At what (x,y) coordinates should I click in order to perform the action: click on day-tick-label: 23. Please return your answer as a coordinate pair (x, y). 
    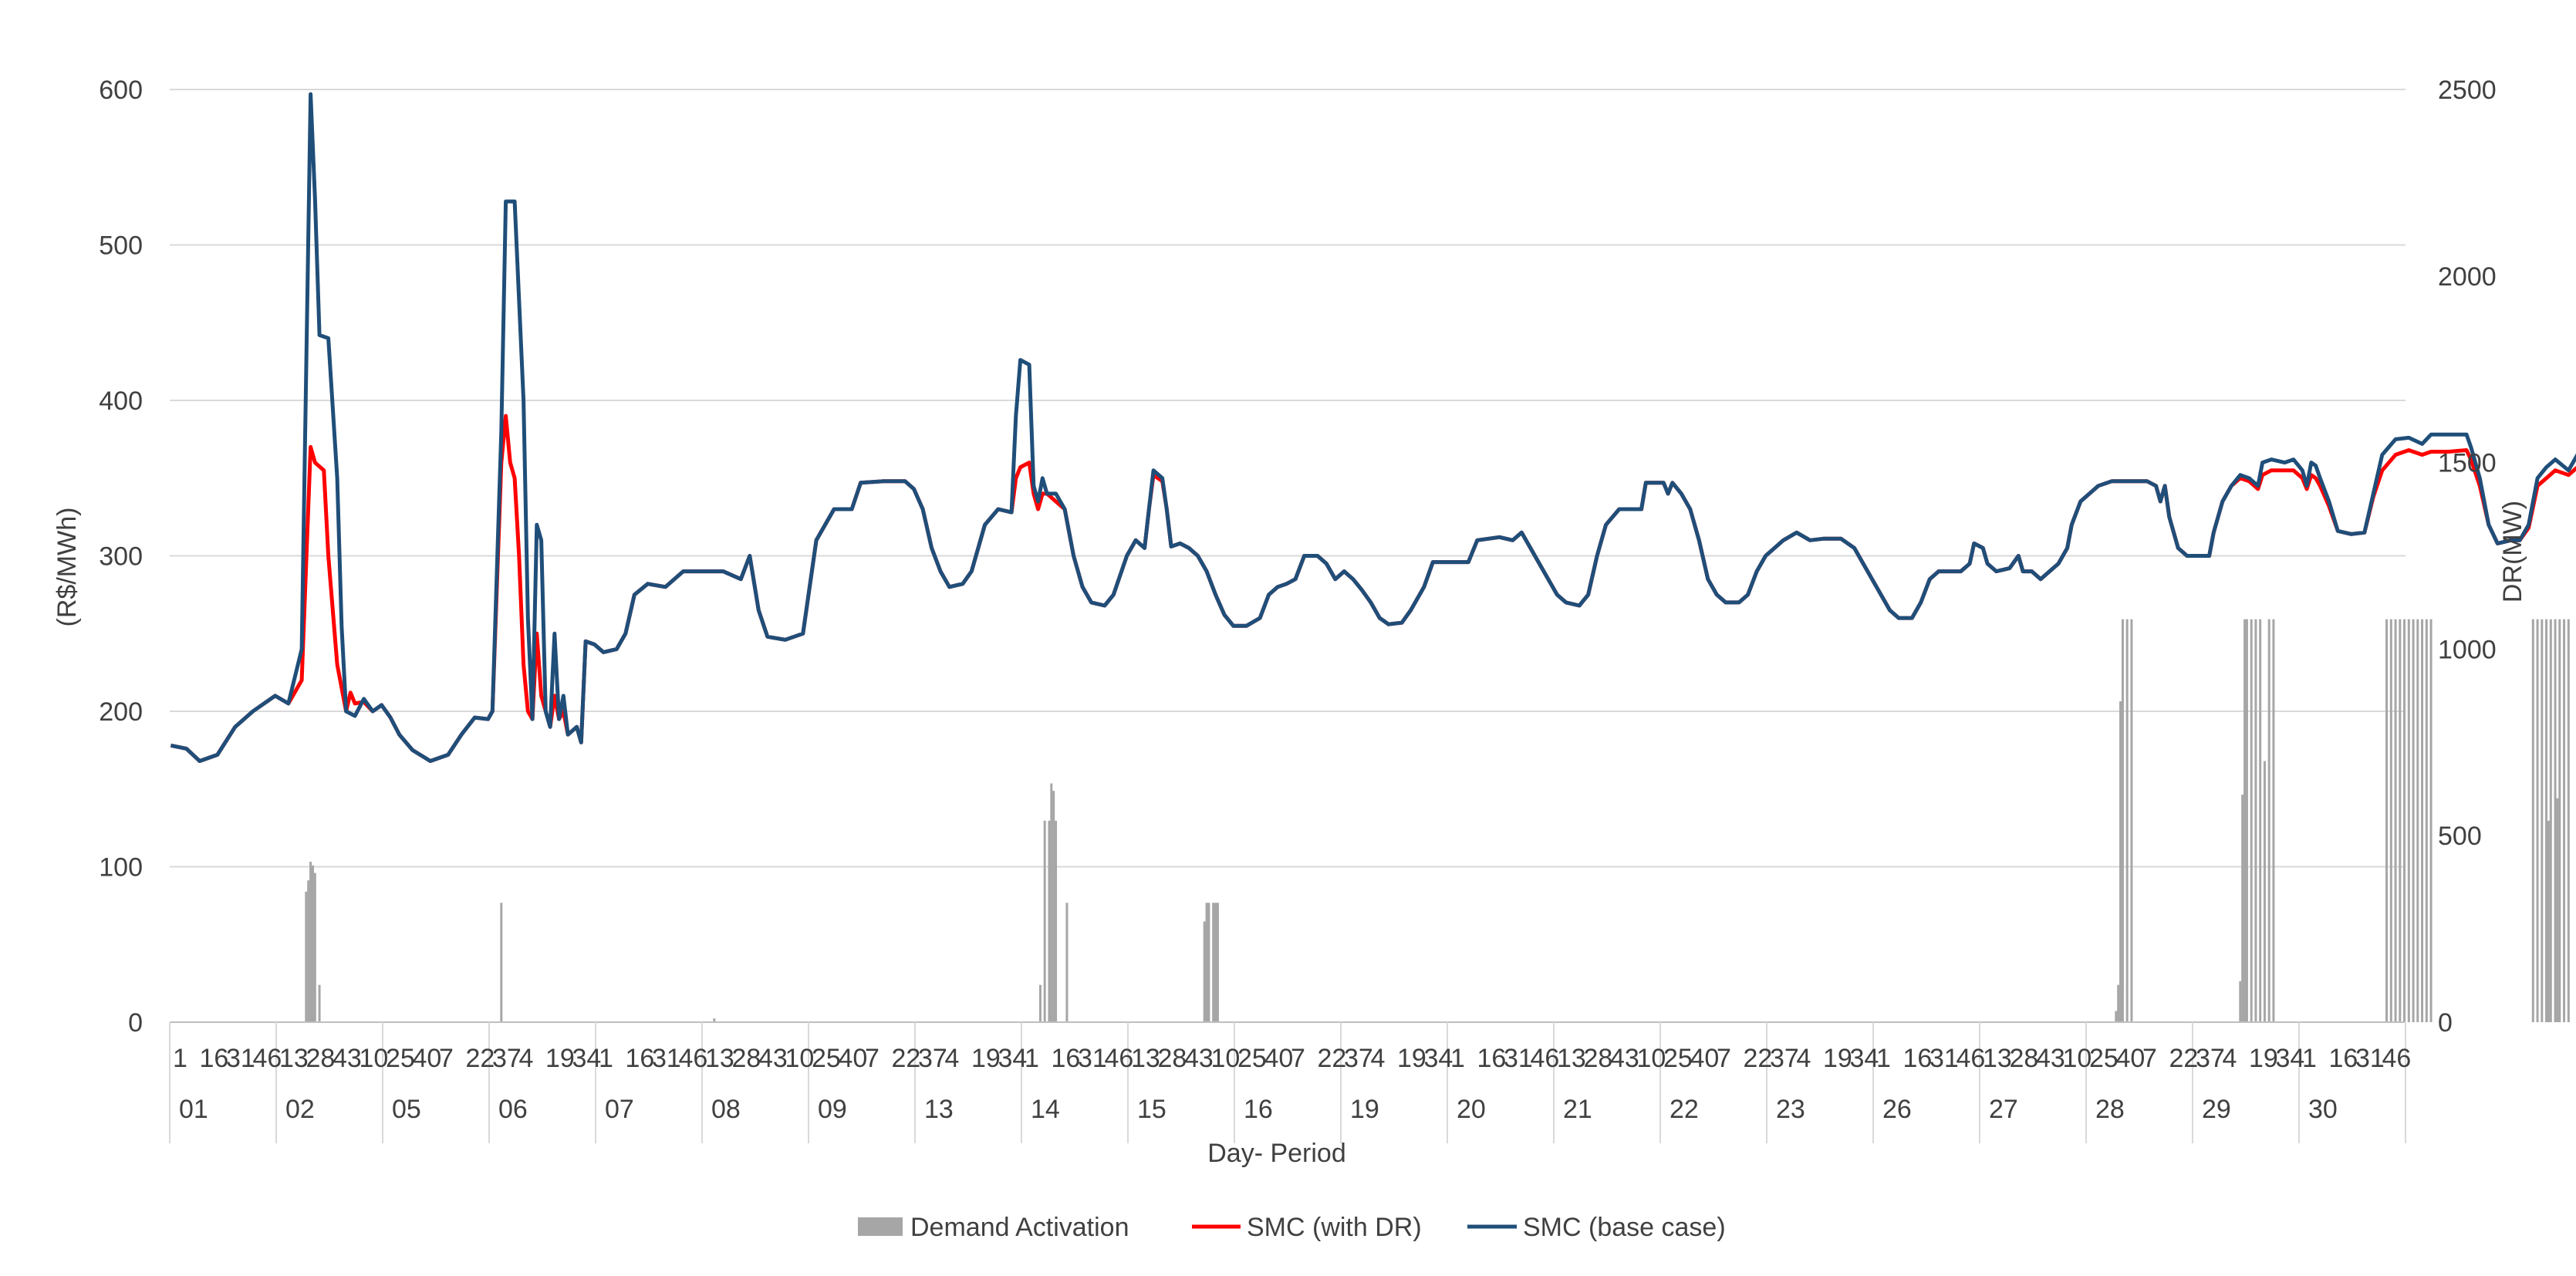
    Looking at the image, I should click on (1791, 1109).